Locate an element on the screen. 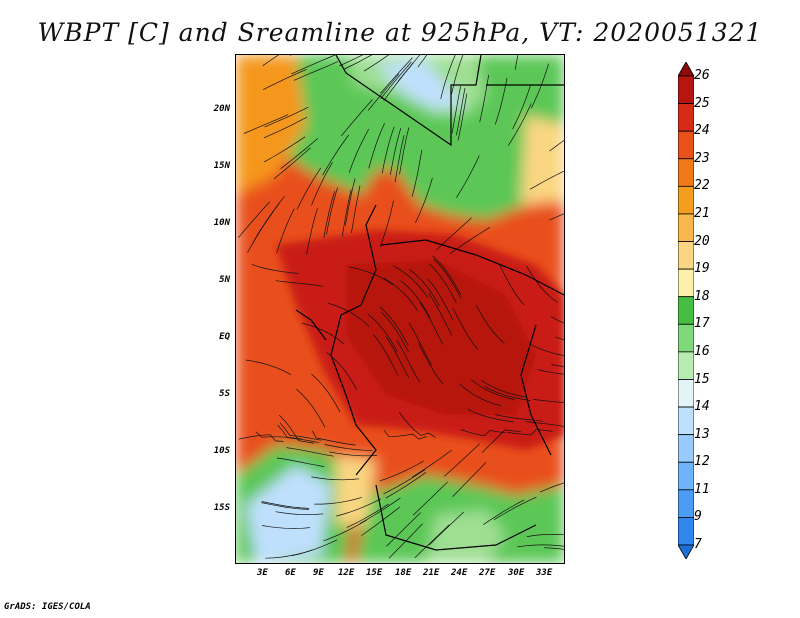 The width and height of the screenshot is (800, 618). lat-label-5n: 5N is located at coordinates (224, 280).